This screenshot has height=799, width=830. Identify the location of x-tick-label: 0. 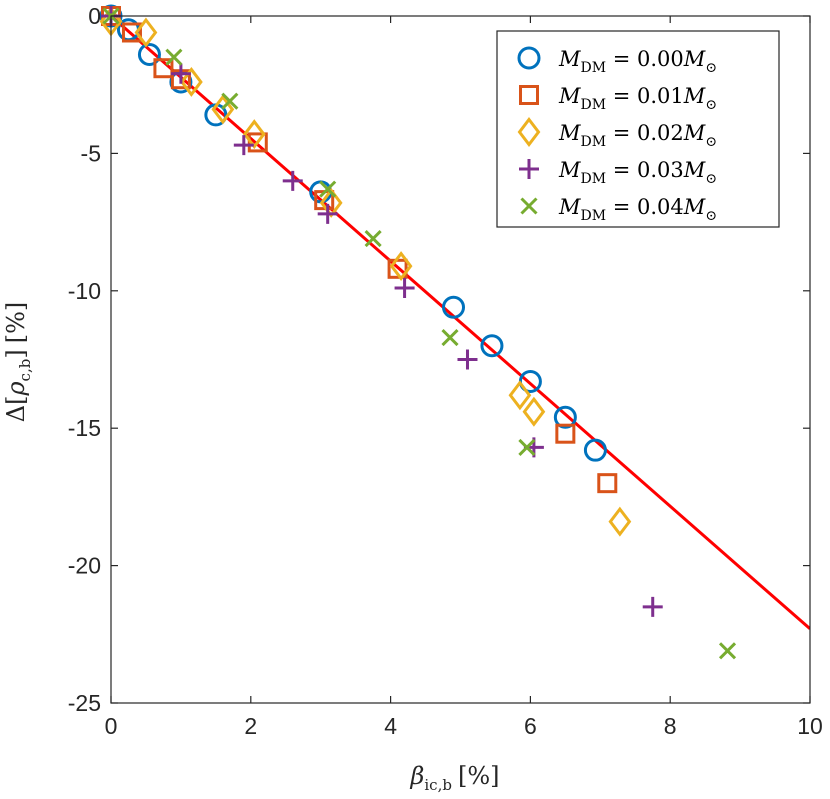
(111, 726).